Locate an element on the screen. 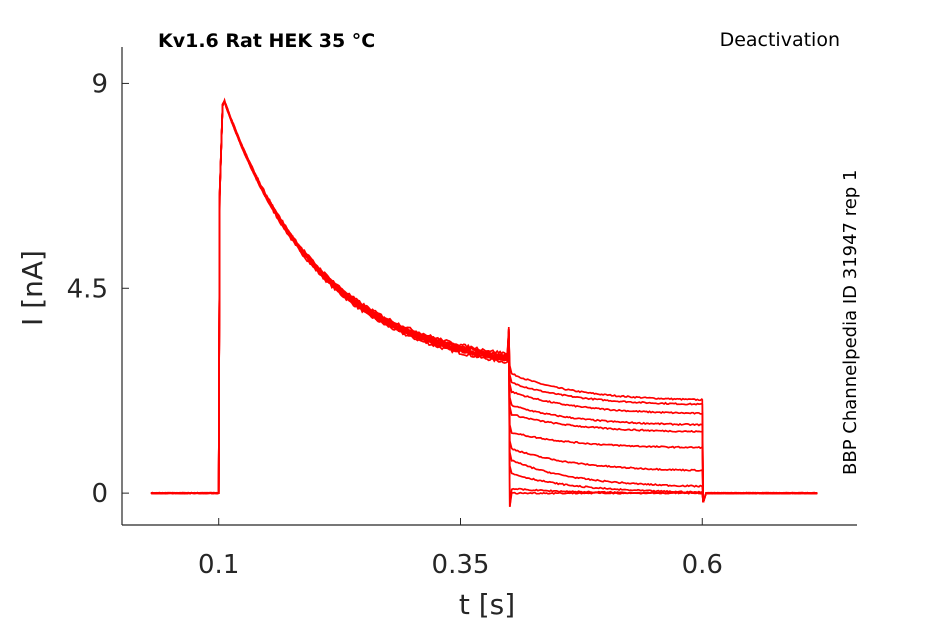 The height and width of the screenshot is (624, 945). side-note: BBP Channelpedia ID 31947 rep 1 is located at coordinates (850, 322).